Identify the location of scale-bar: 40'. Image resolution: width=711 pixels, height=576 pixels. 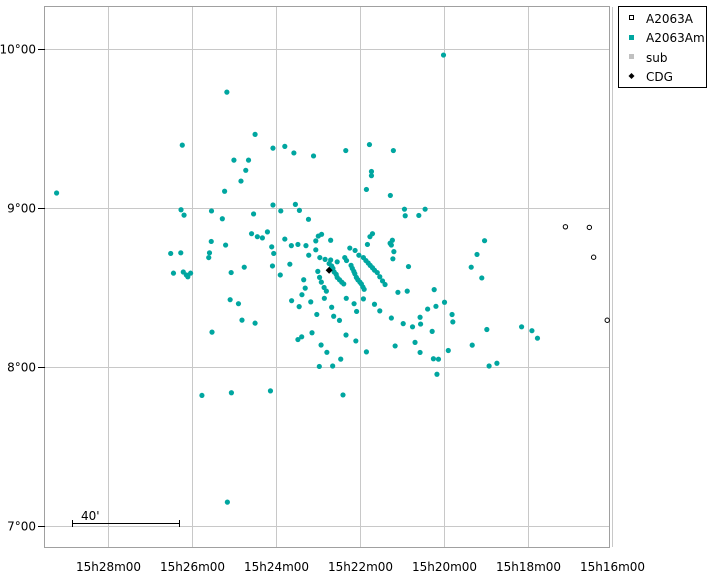
(126, 518).